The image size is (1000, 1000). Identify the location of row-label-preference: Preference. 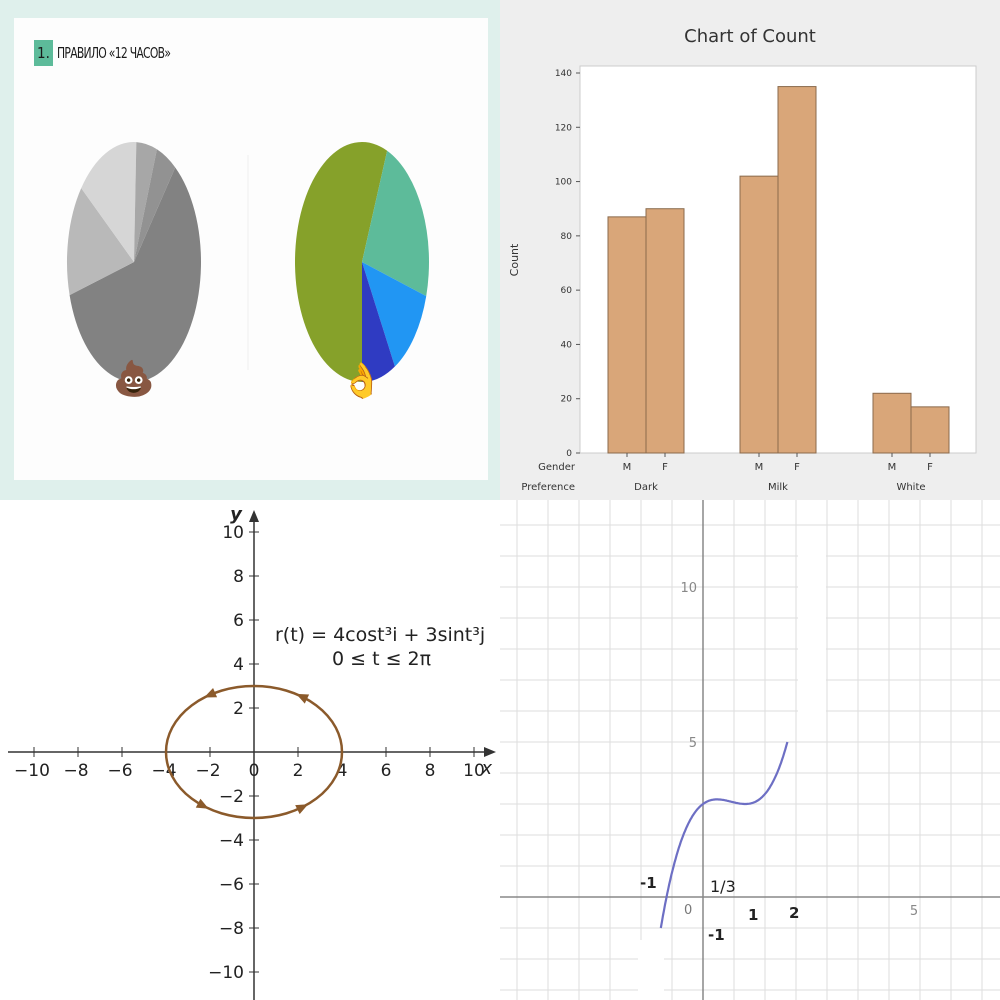
(548, 487).